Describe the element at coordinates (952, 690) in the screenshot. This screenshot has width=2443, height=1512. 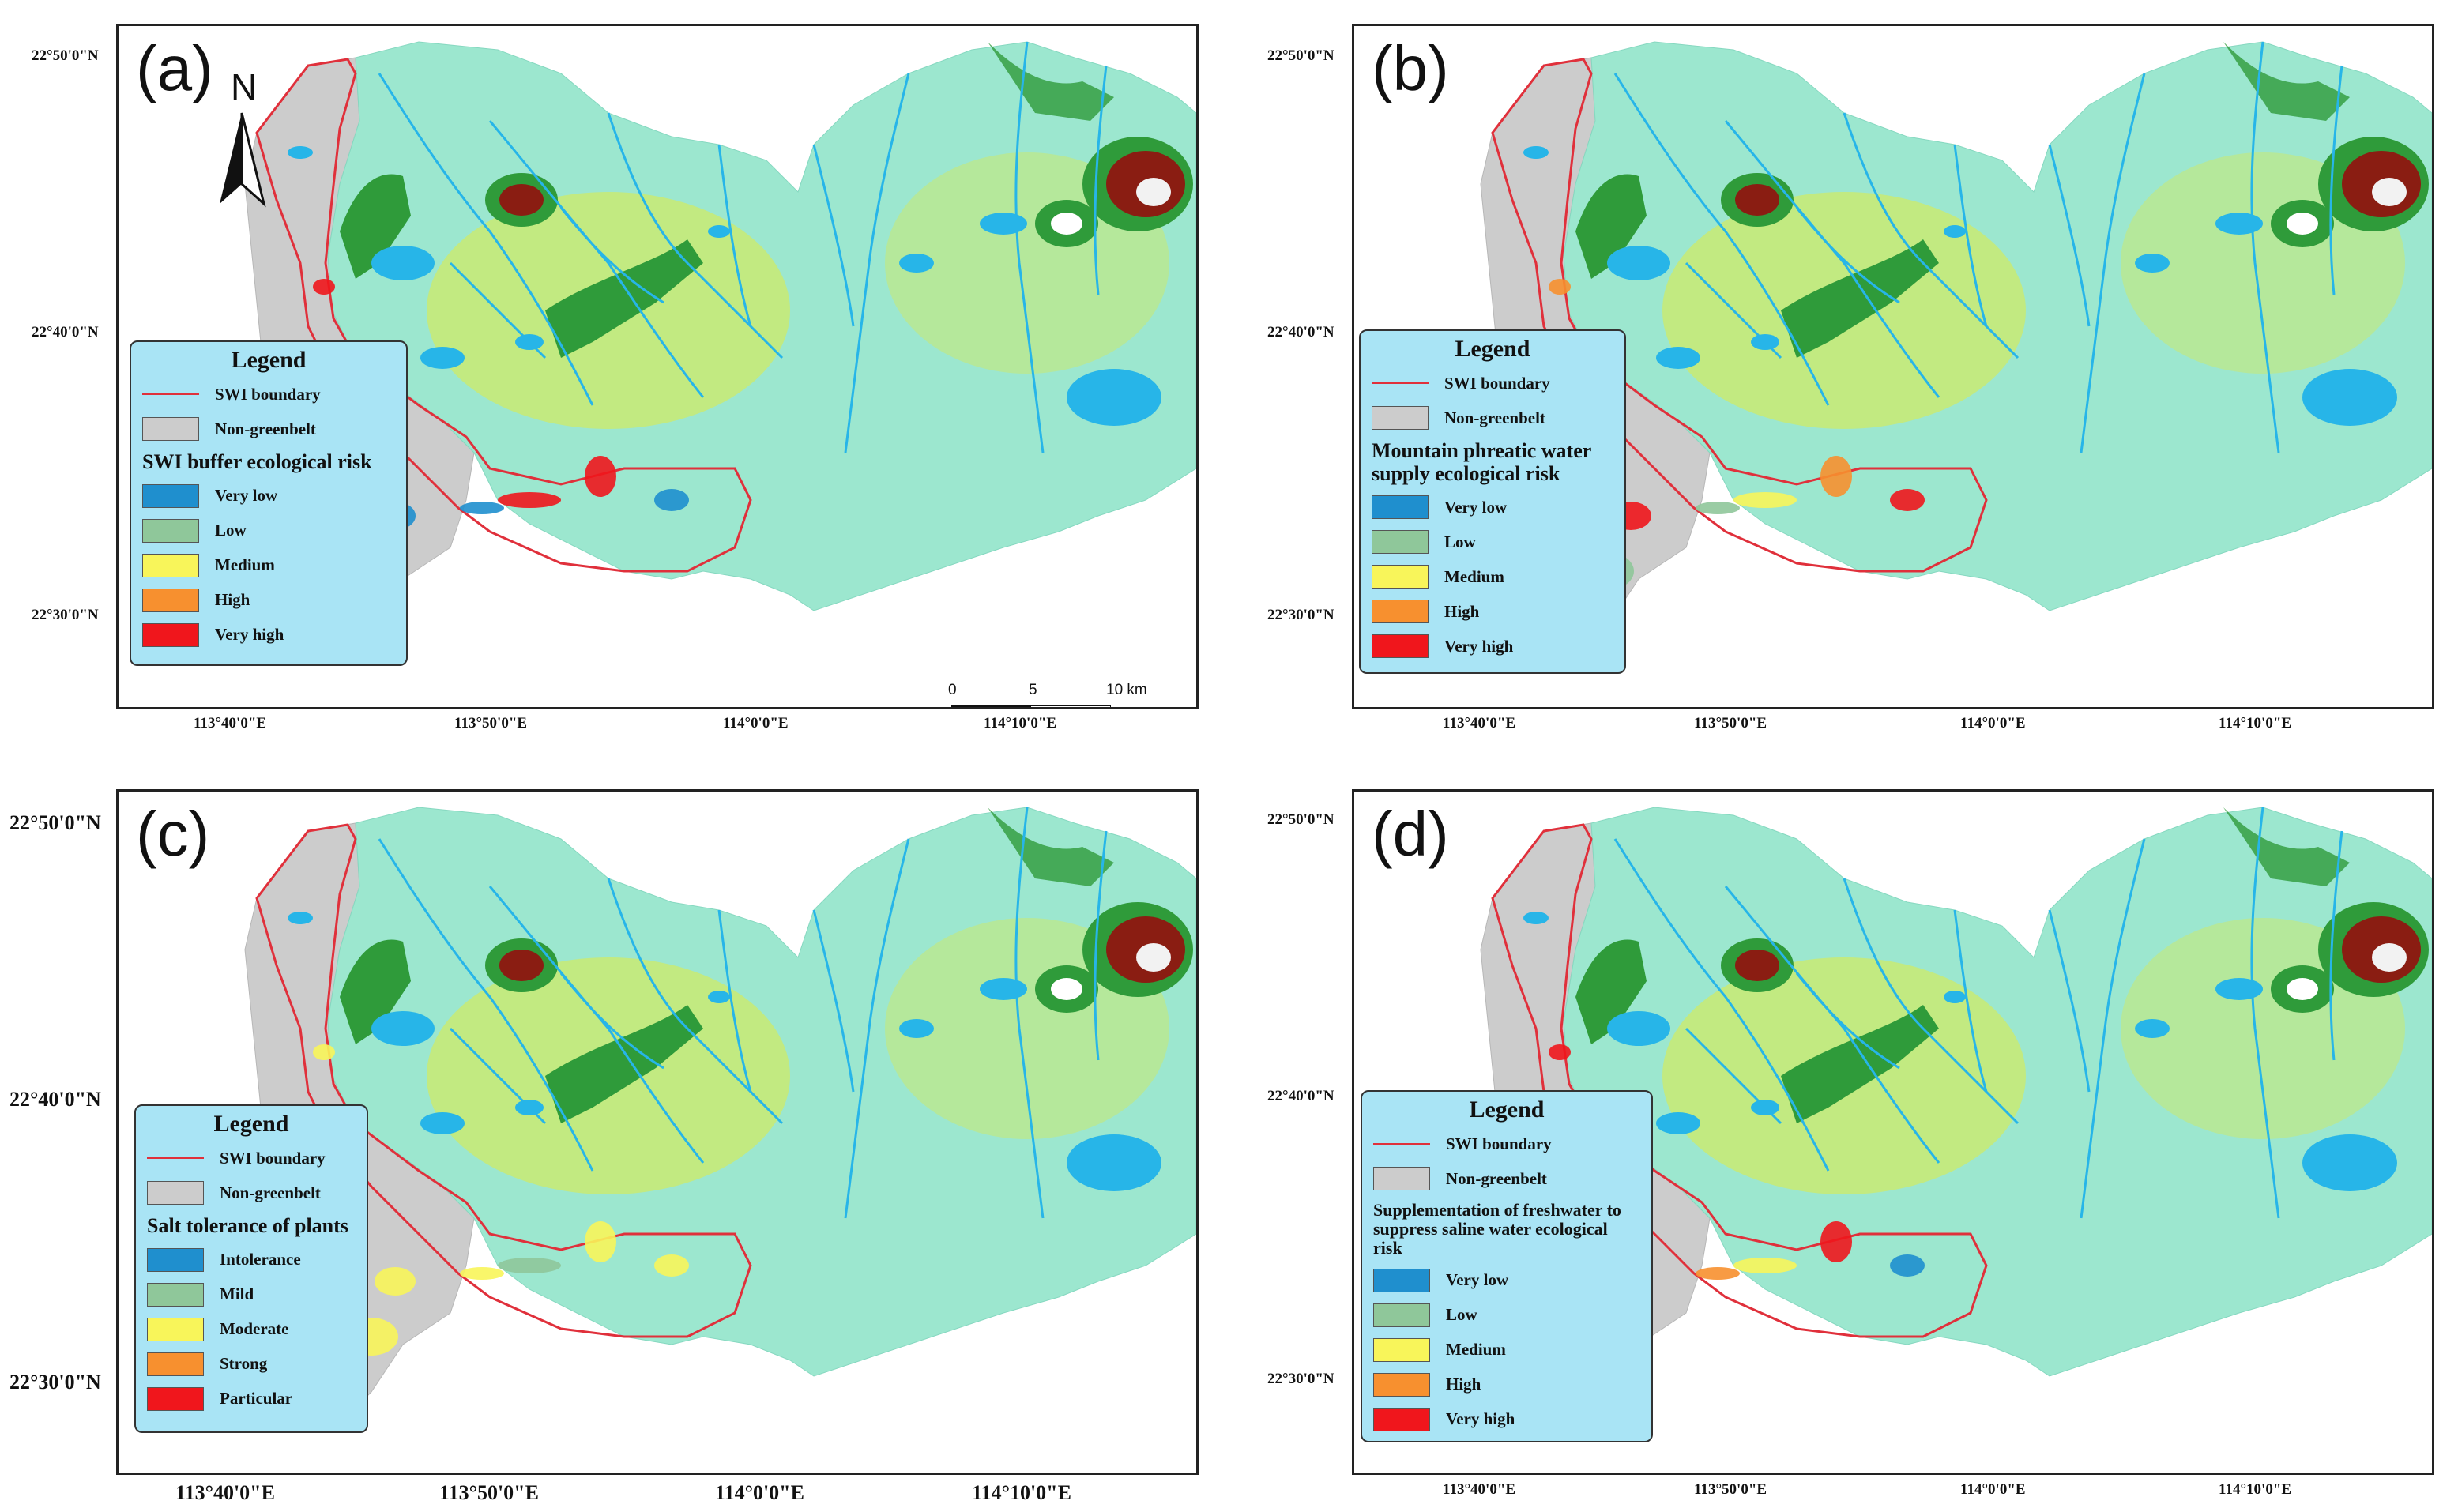
I see `scale-tick-0: 0` at that location.